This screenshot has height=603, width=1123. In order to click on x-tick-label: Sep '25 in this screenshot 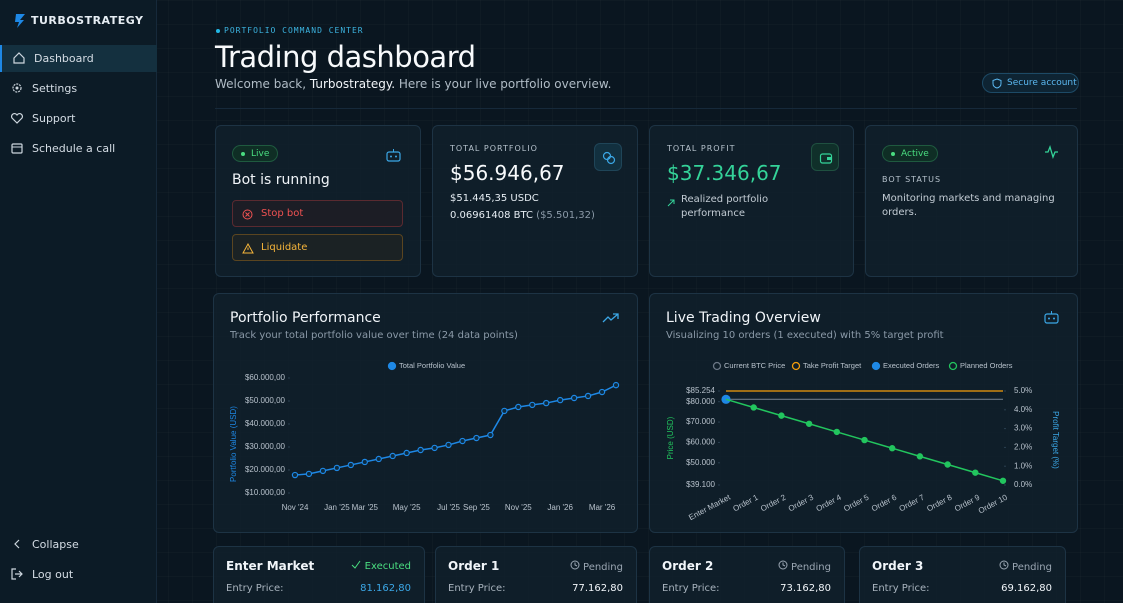, I will do `click(476, 507)`.